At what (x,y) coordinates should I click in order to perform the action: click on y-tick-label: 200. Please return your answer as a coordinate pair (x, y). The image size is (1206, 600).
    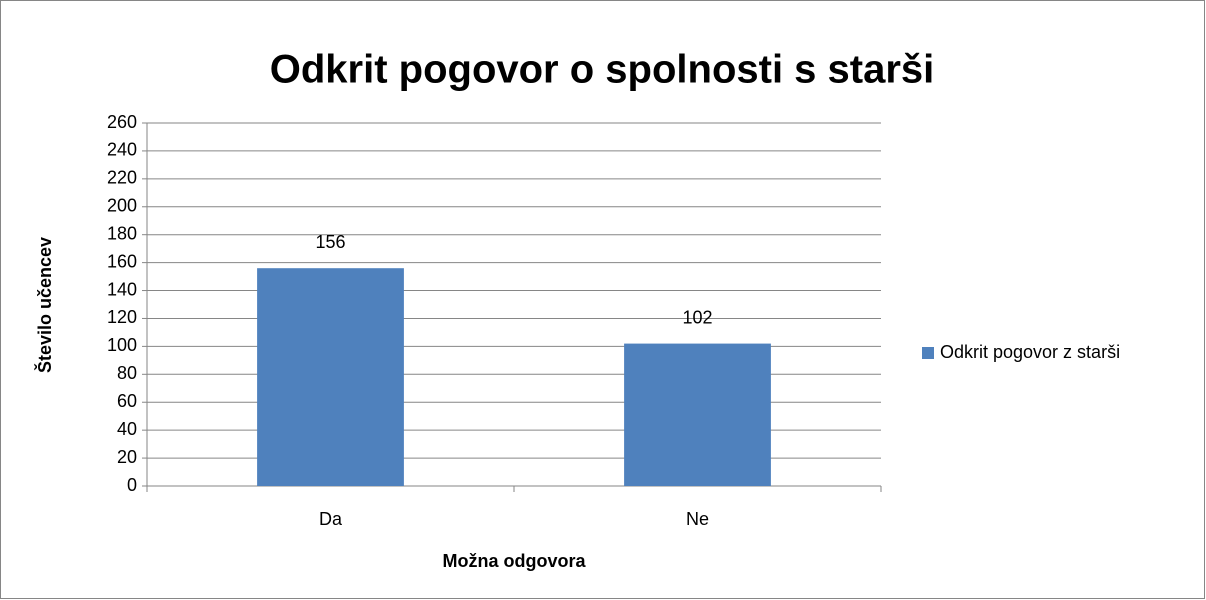
    Looking at the image, I should click on (122, 206).